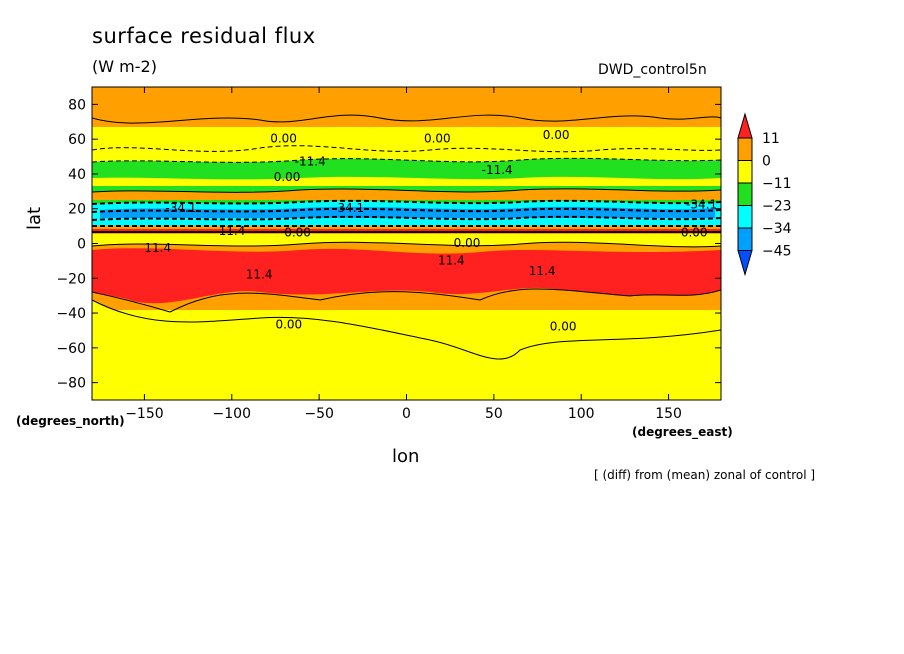 The height and width of the screenshot is (654, 904). I want to click on y-tick-label: 60, so click(77, 140).